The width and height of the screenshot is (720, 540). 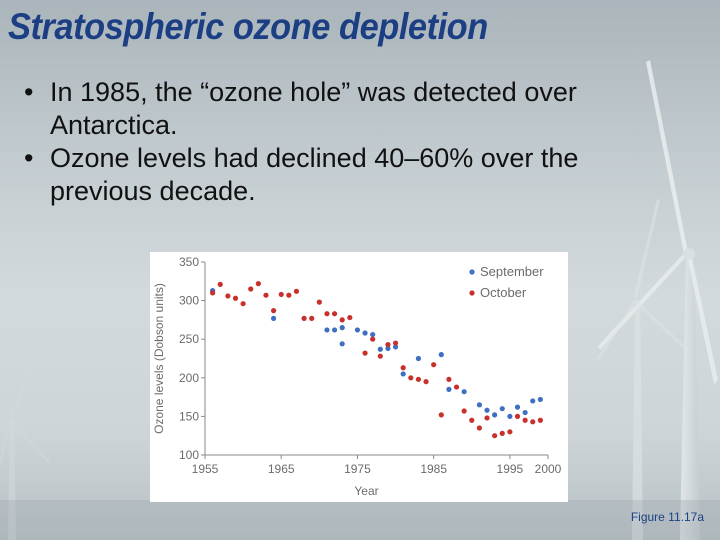 I want to click on legend-marker-september, so click(x=472, y=272).